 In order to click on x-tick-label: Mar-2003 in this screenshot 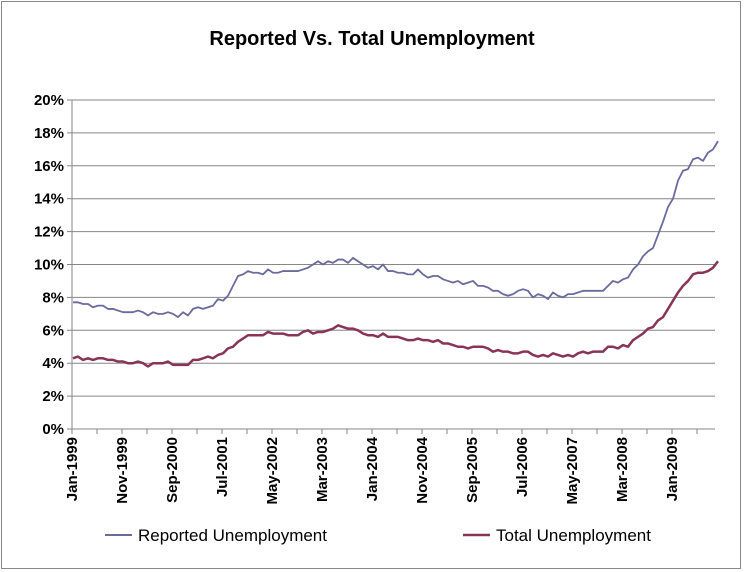, I will do `click(322, 469)`.